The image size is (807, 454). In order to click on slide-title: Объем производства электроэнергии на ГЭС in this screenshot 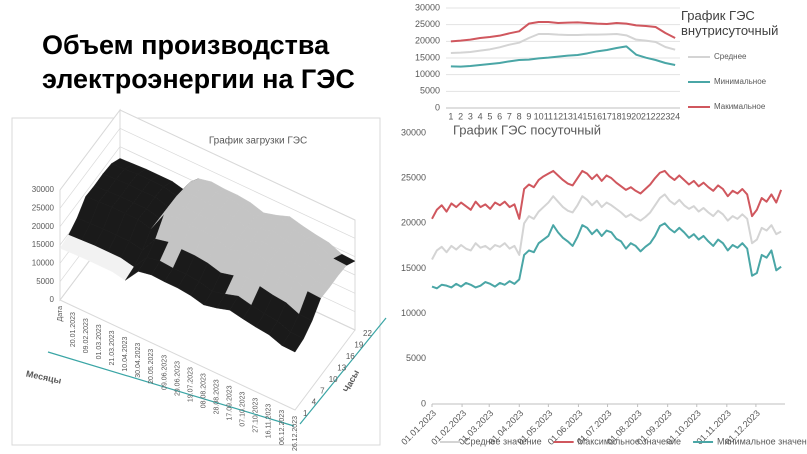, I will do `click(198, 62)`.